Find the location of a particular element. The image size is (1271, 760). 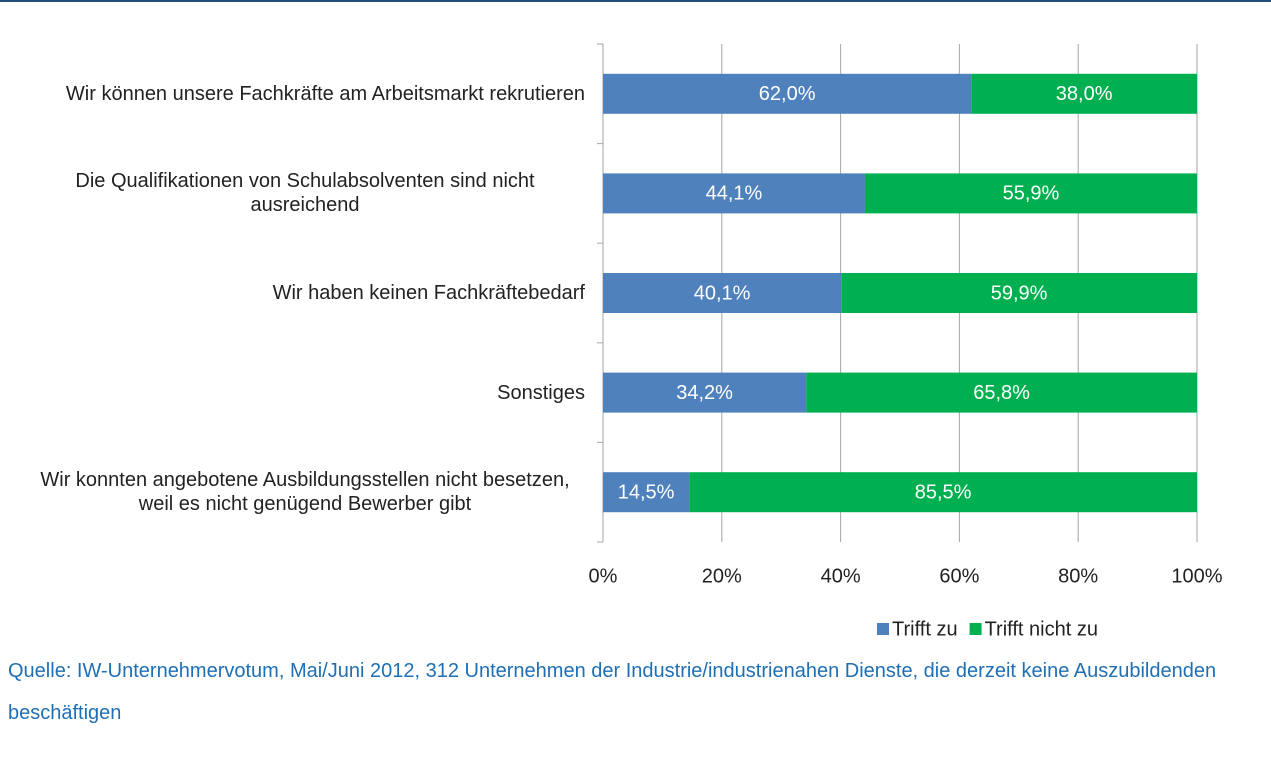

value-label: 85,5% is located at coordinates (943, 492).